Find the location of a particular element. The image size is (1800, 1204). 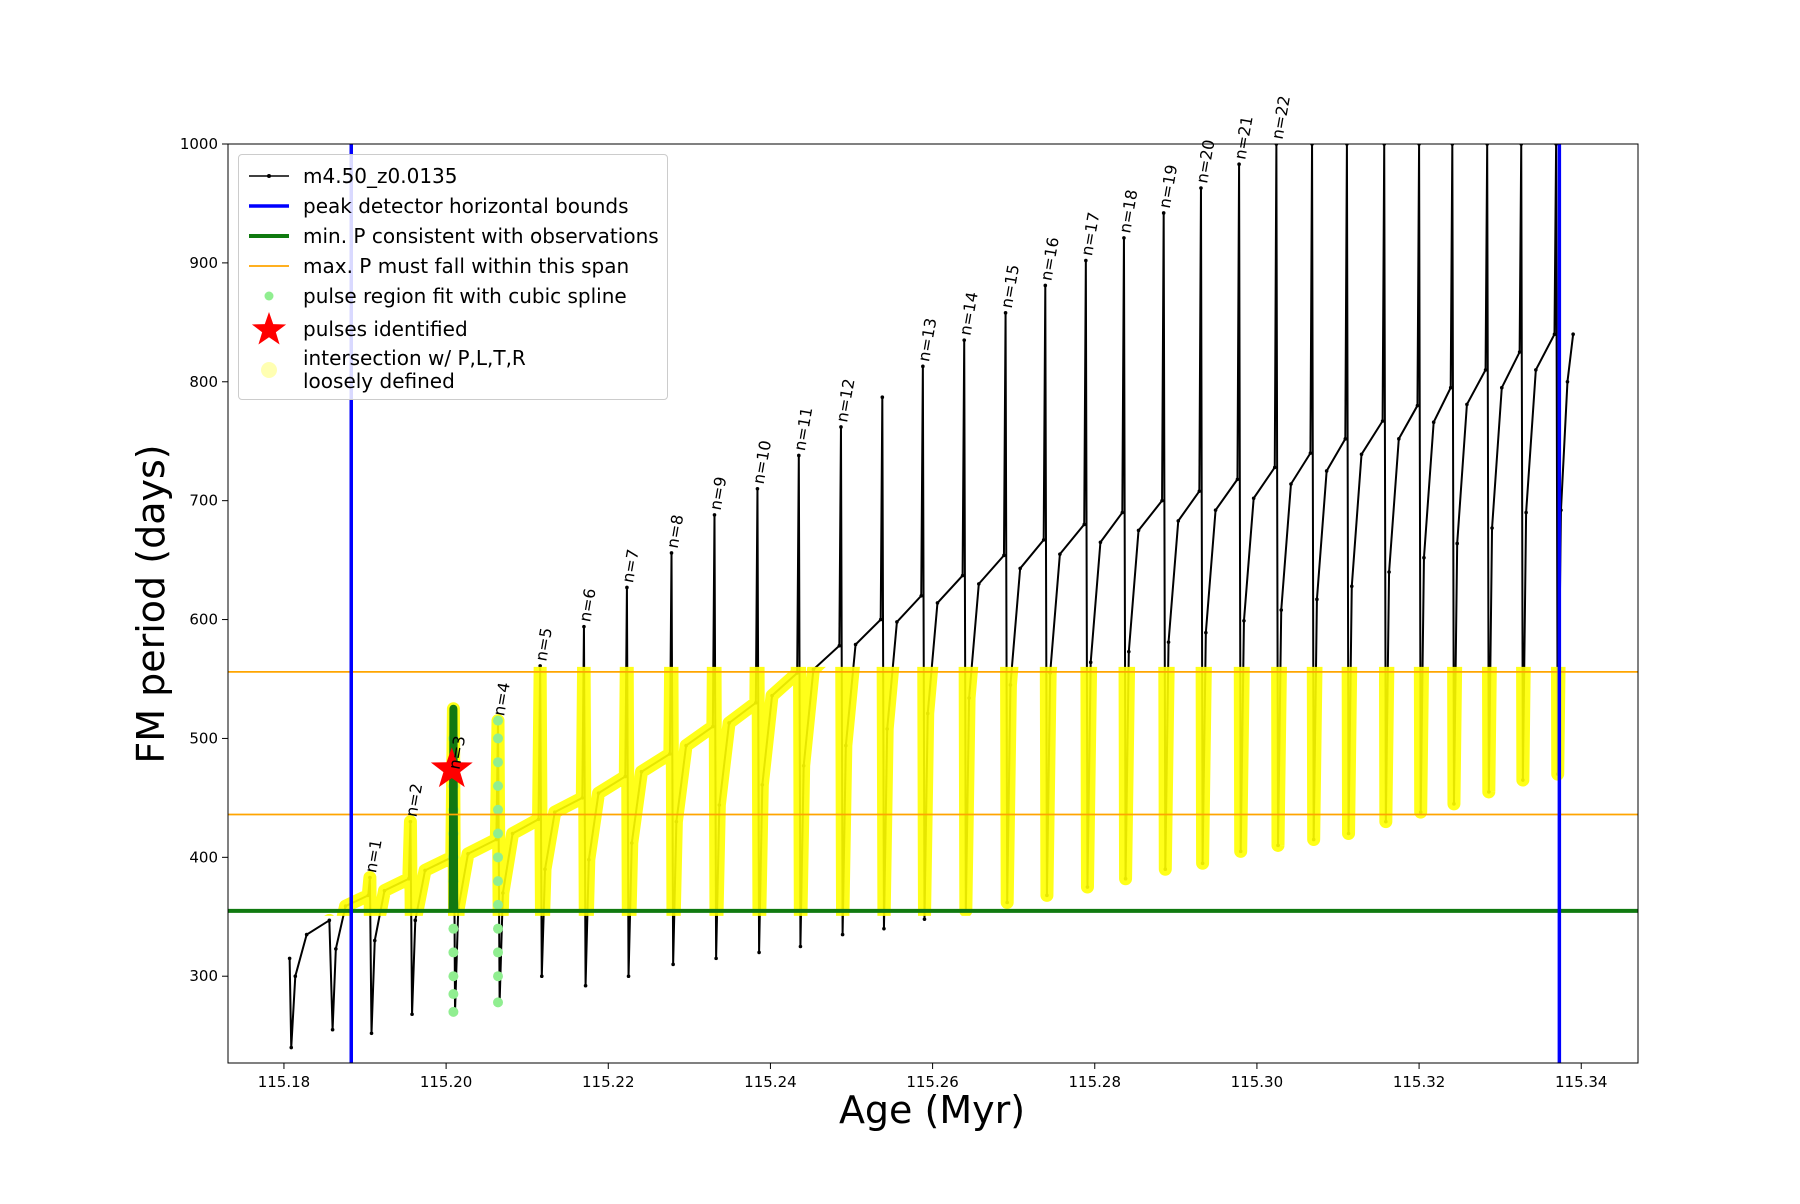

annotation: n=14 is located at coordinates (968, 313).